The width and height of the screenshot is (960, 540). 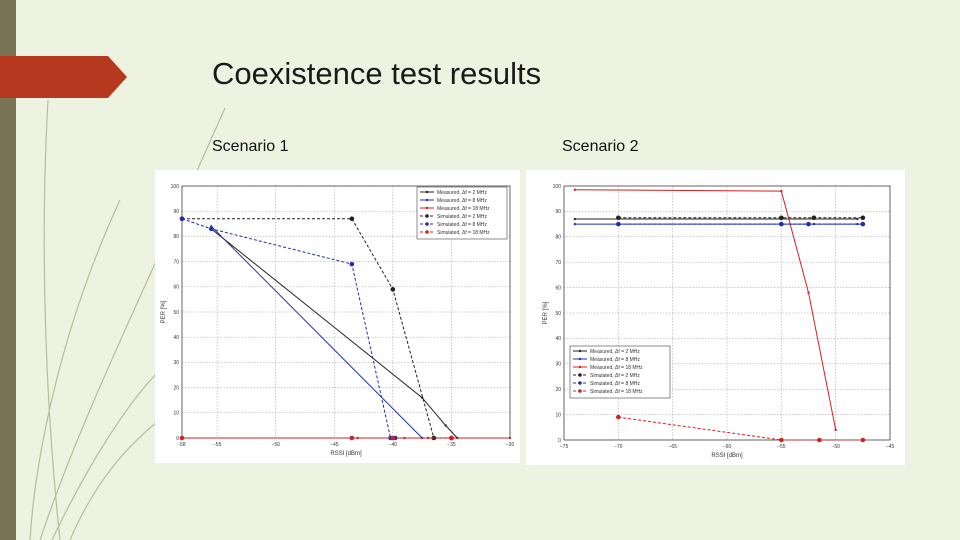 I want to click on title-accent-arrow, so click(x=63, y=77).